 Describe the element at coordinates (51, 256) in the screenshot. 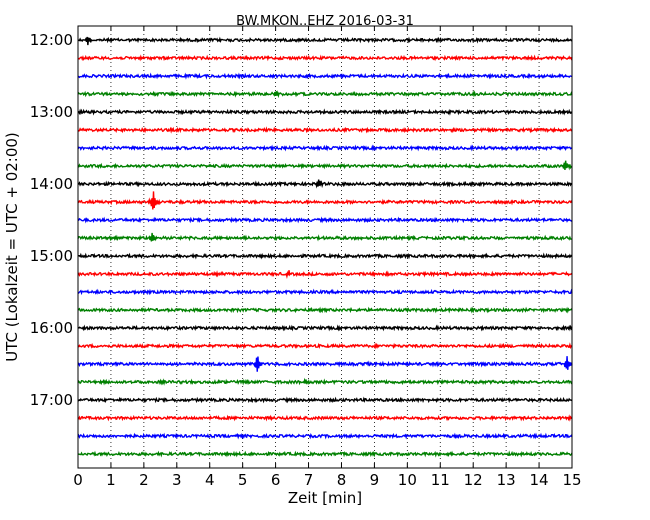

I see `y-tick-label: 15:00` at that location.